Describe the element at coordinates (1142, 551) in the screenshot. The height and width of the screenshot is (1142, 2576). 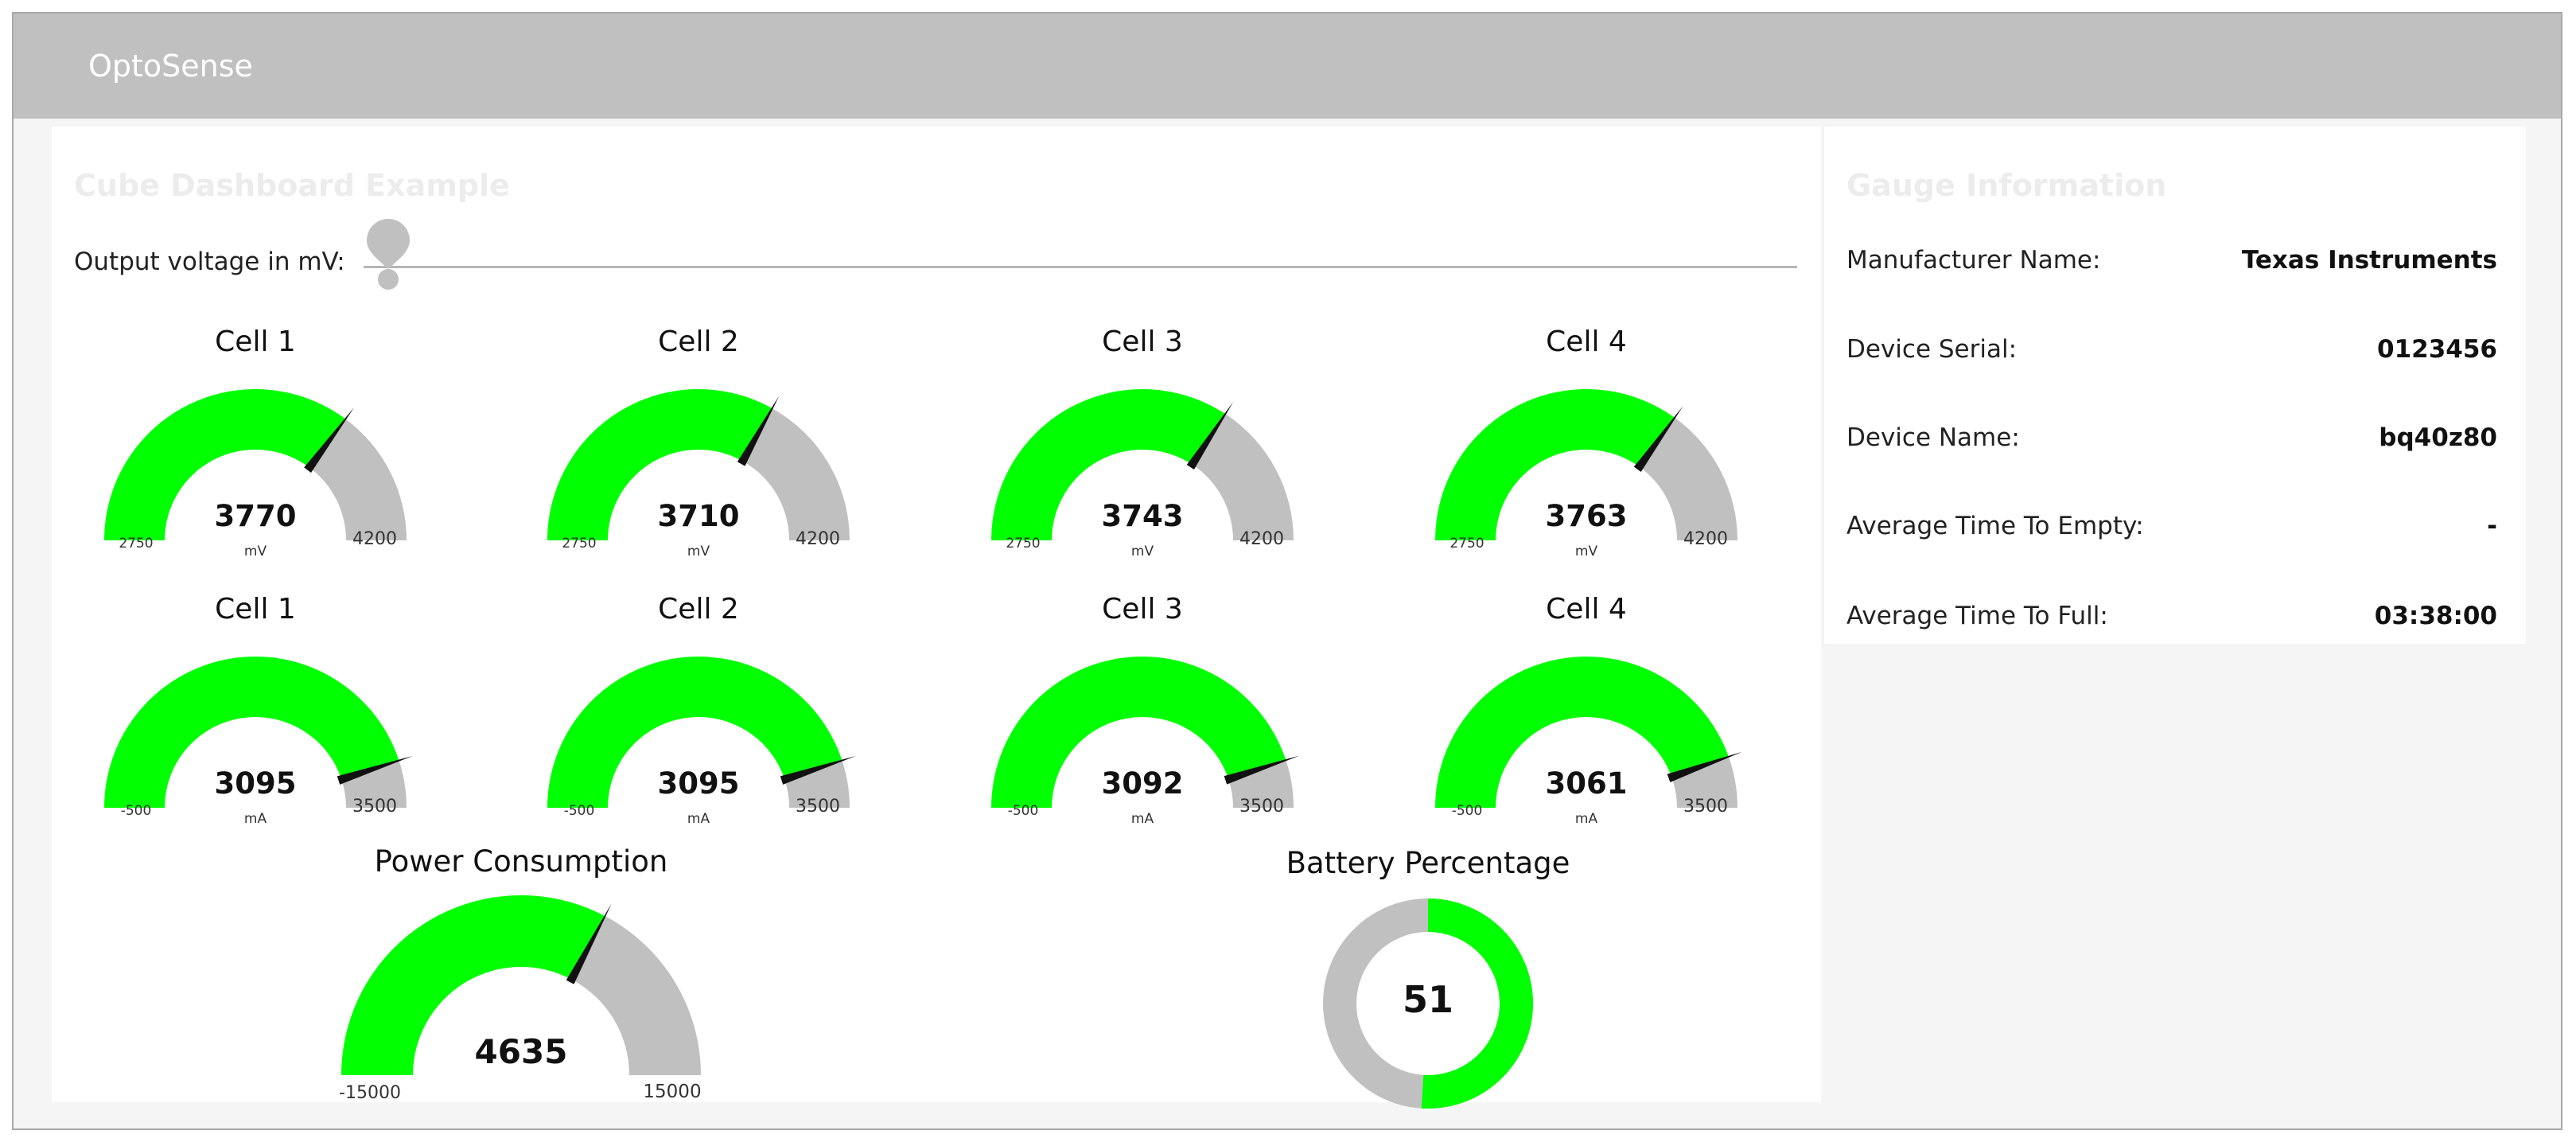
I see `voltage-gauge-cell-3-unit: mV` at that location.